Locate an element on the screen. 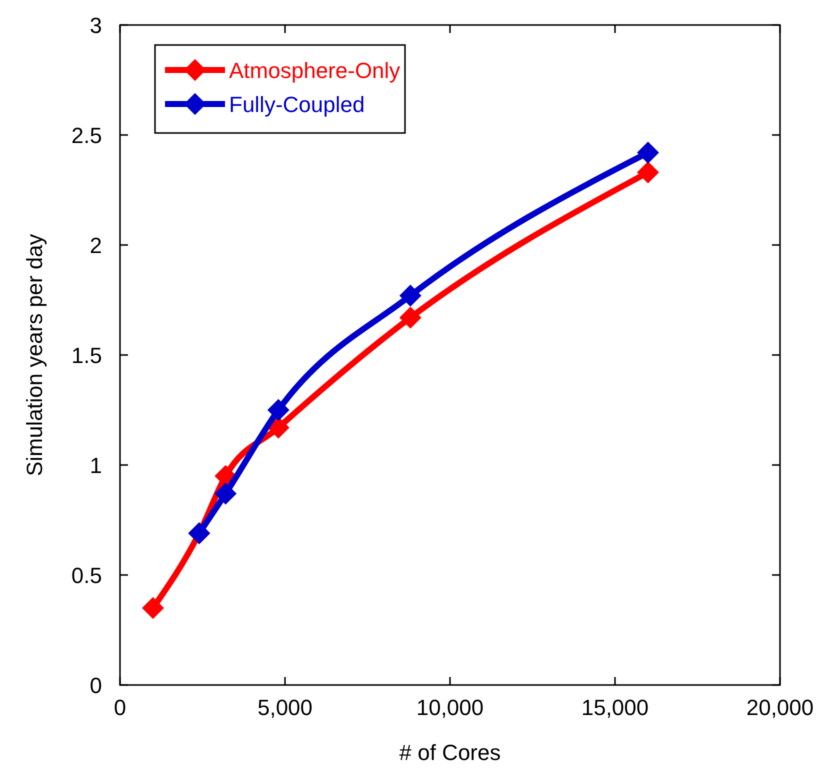 The width and height of the screenshot is (833, 770). x-tick-label: 15,000 is located at coordinates (615, 707).